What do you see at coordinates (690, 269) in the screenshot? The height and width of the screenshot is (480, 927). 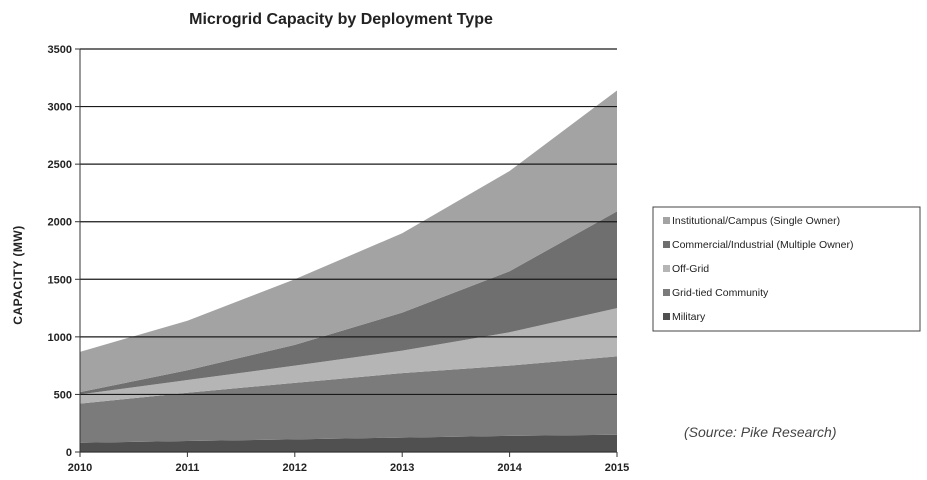 I see `legend-entry: Off-Grid` at bounding box center [690, 269].